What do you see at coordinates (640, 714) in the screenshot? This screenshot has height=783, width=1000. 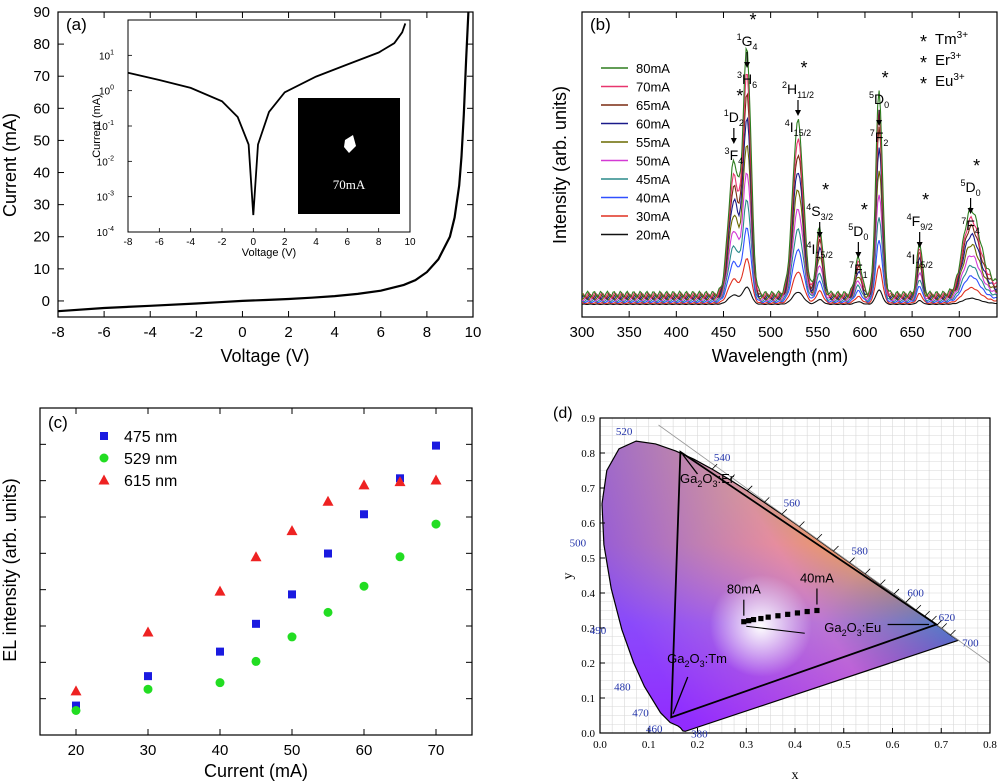 I see `wavelength-label-470: 470` at bounding box center [640, 714].